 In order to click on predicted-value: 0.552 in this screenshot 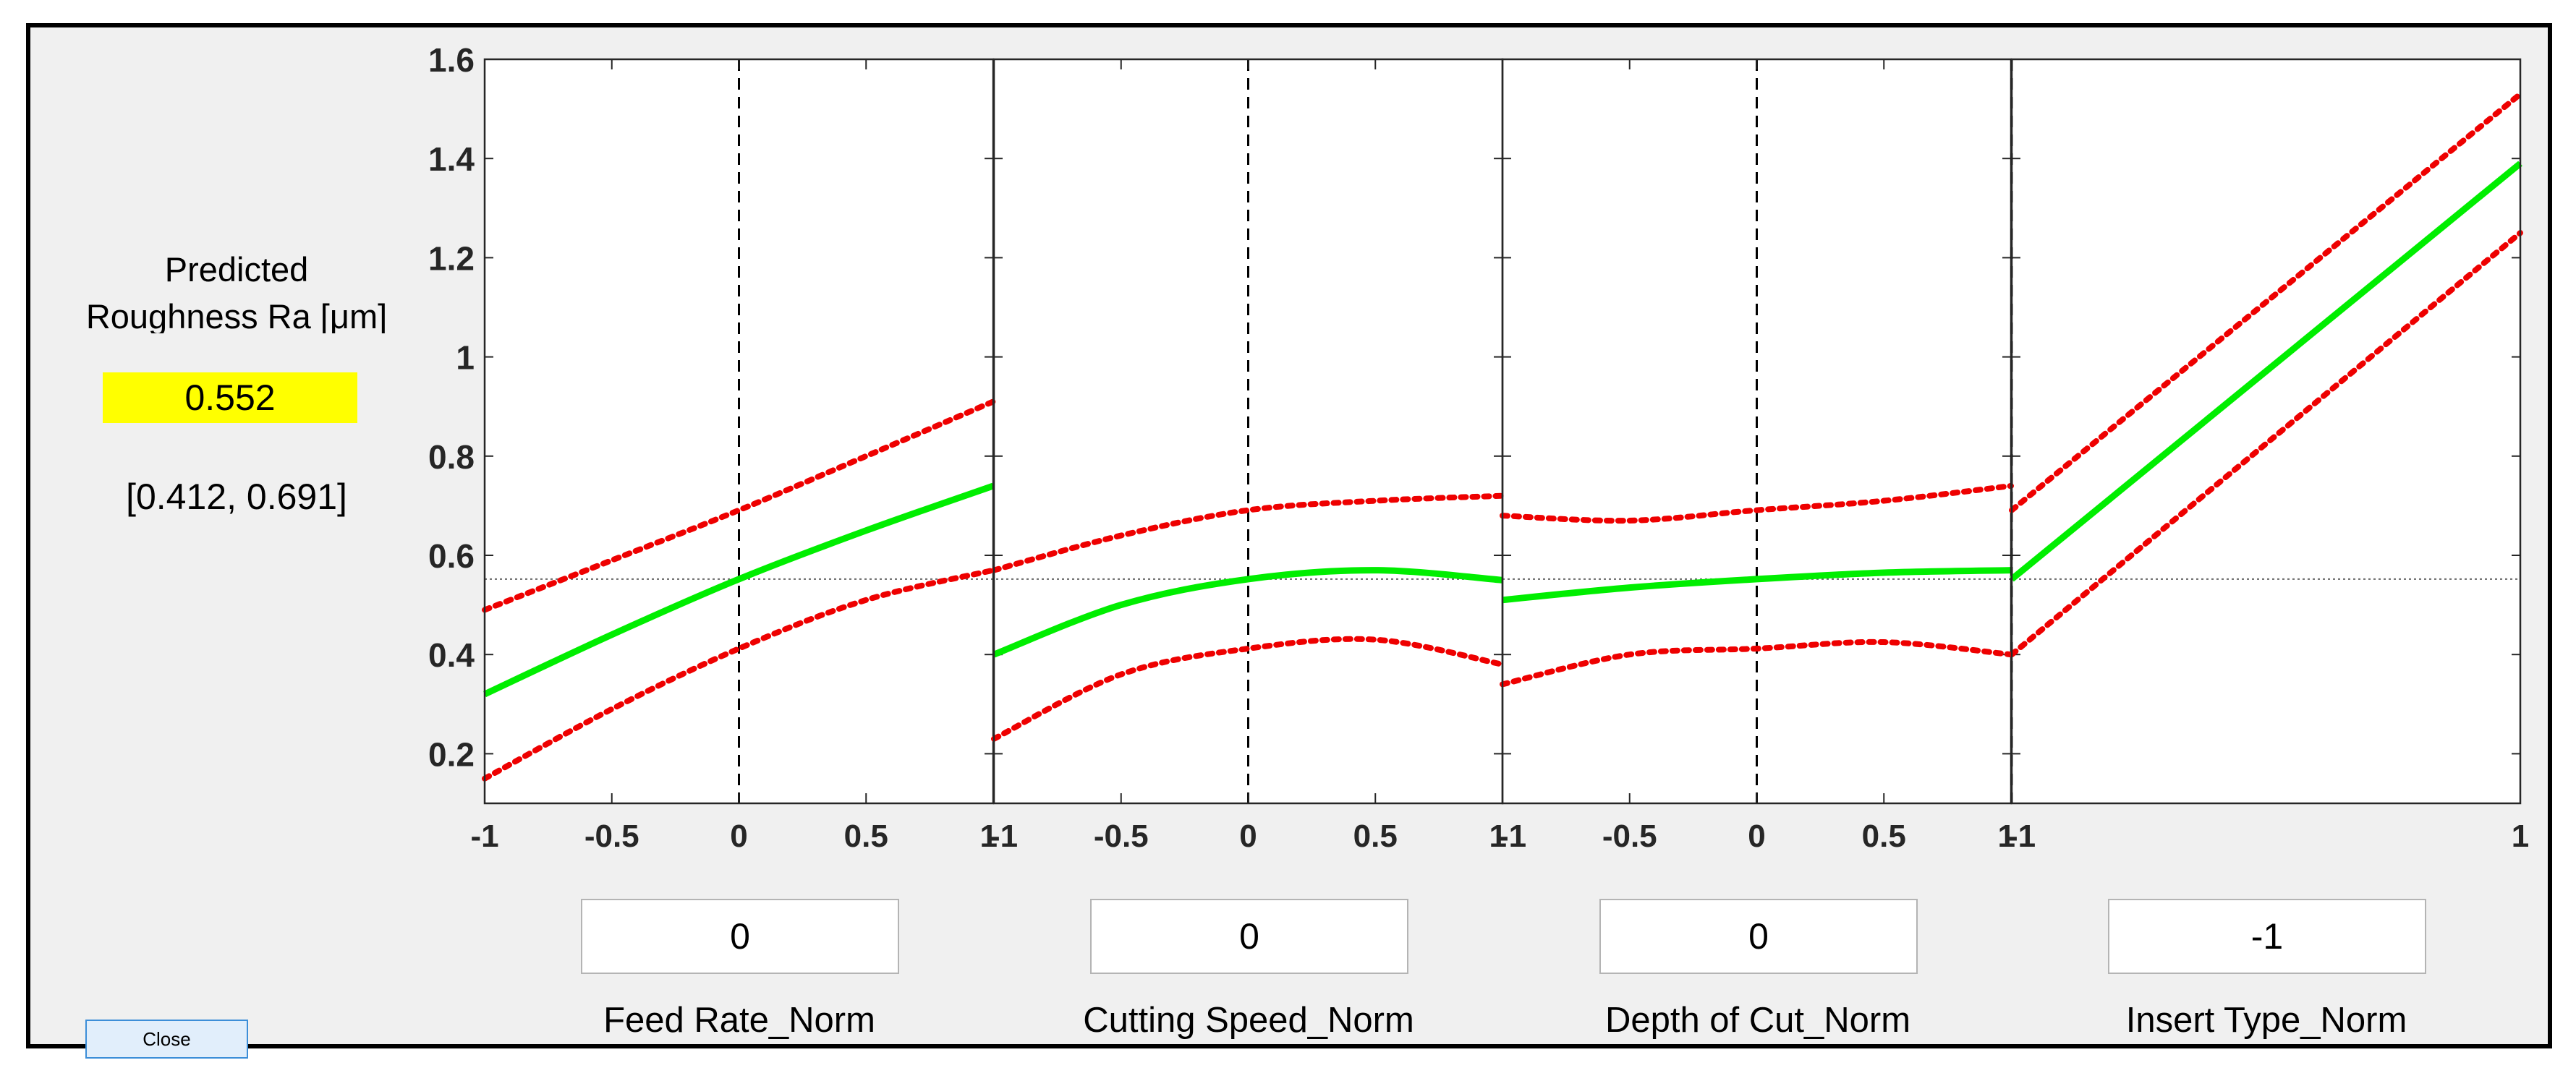, I will do `click(230, 398)`.